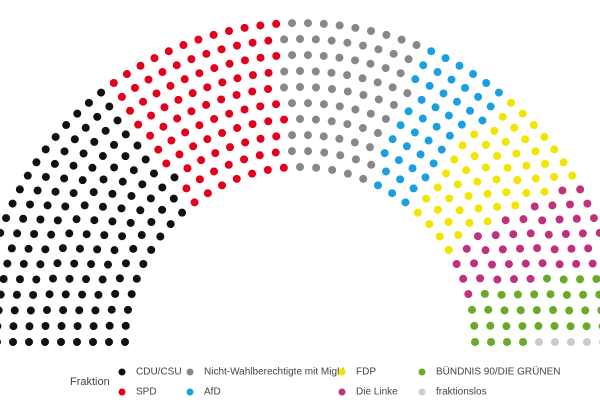  I want to click on legend-label: Die Linke, so click(377, 392).